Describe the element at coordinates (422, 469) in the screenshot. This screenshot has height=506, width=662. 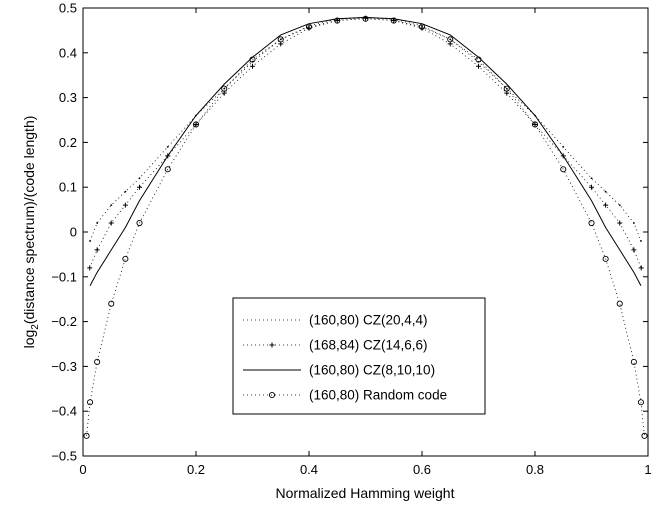
I see `x-tick-label: 0.6` at that location.